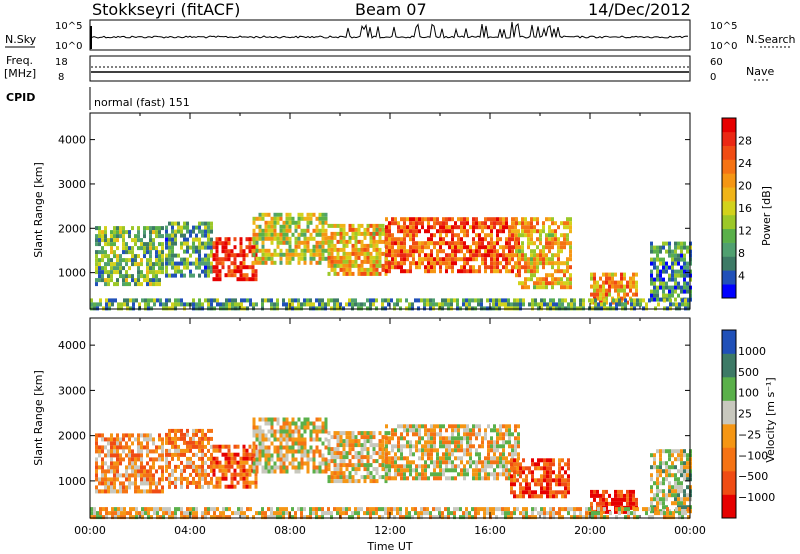  What do you see at coordinates (745, 141) in the screenshot?
I see `colorbar-tick-label: 28` at bounding box center [745, 141].